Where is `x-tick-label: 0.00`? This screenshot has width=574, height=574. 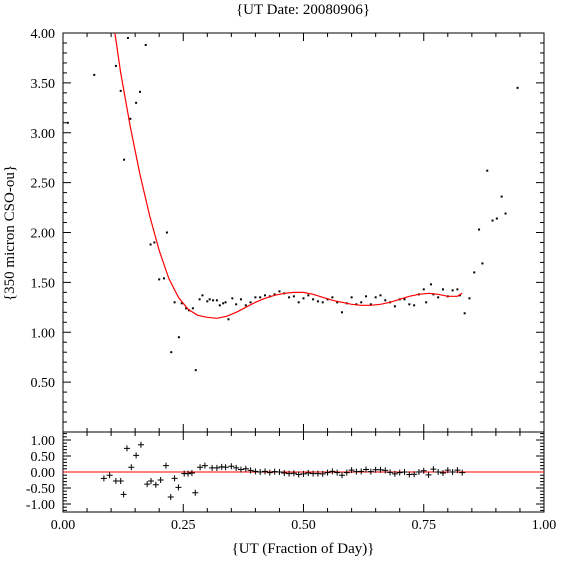
x-tick-label: 0.00 is located at coordinates (63, 525).